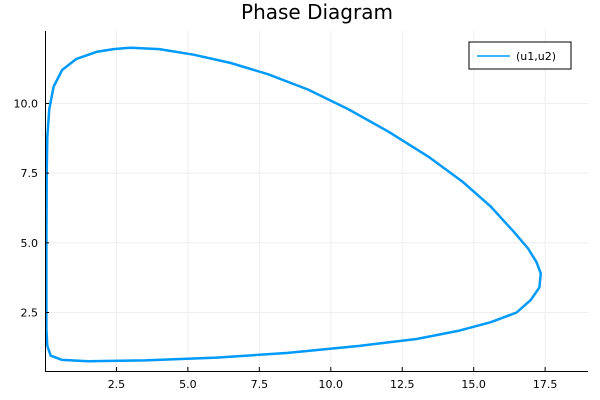 This screenshot has width=600, height=400. Describe the element at coordinates (473, 384) in the screenshot. I see `x-tick-label: 15.0` at that location.